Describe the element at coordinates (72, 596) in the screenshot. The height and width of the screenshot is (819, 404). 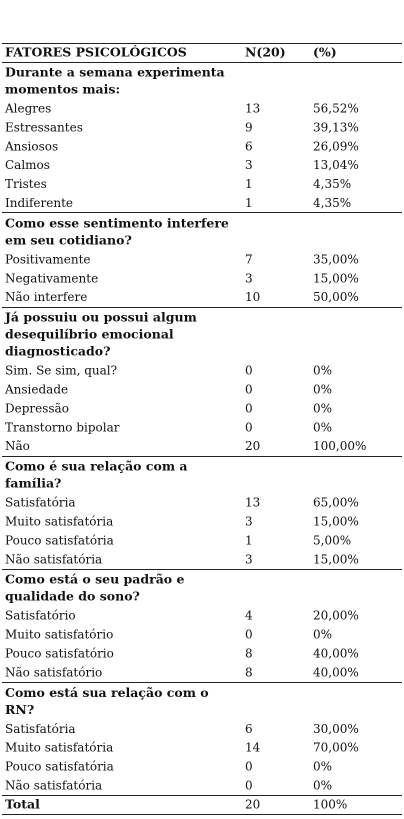
I see `section-title: qualidade do sono?` at that location.